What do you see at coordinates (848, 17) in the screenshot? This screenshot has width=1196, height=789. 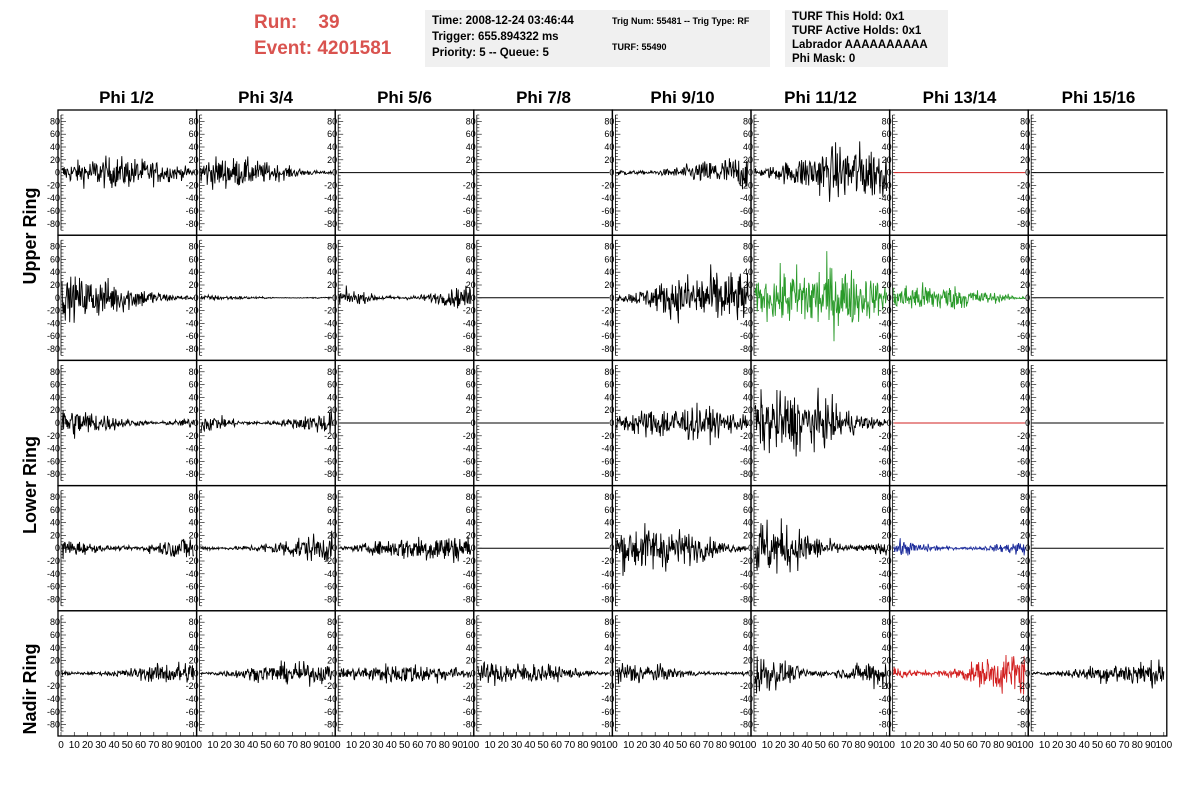 I see `turf-this-hold-text: TURF This Hold: 0x1` at bounding box center [848, 17].